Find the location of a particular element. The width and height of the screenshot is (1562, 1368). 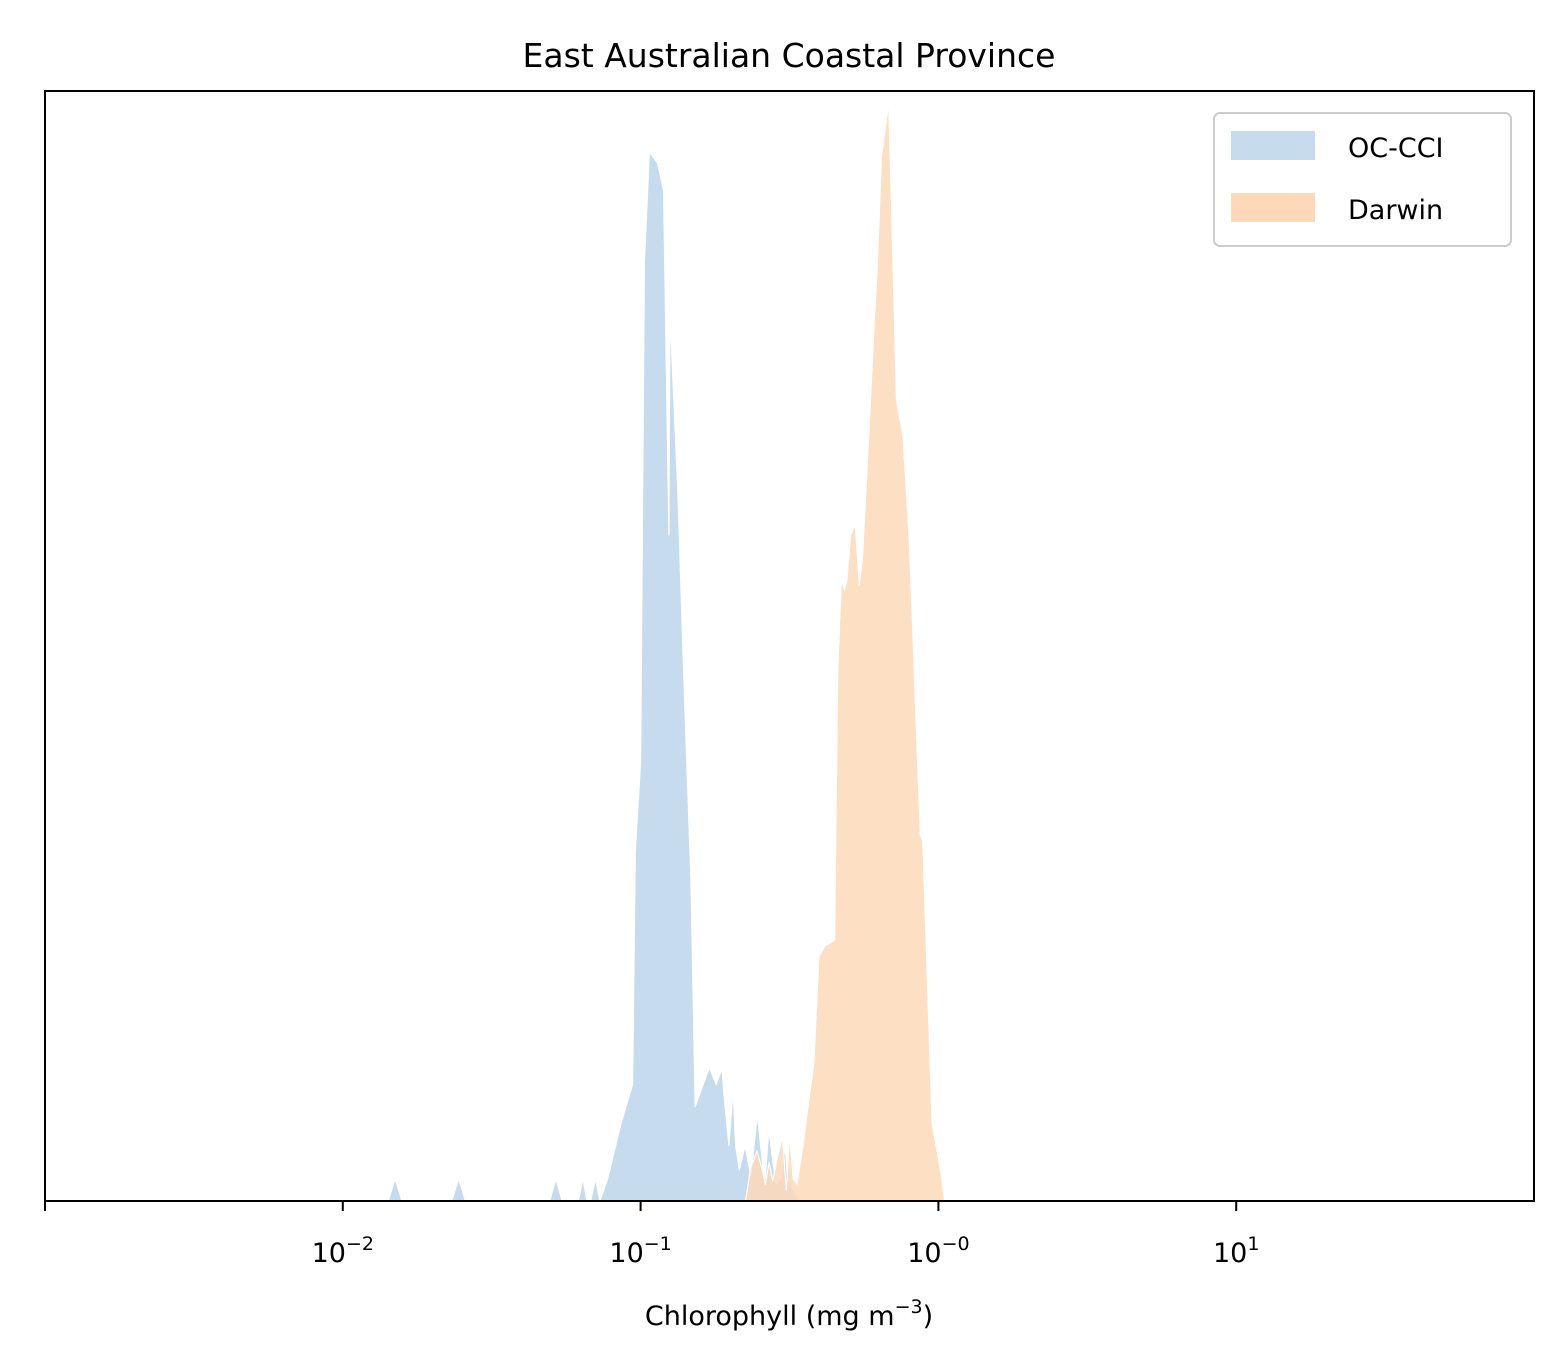

x-axis-label: Chlorophyll (mg m−3) is located at coordinates (789, 1314).